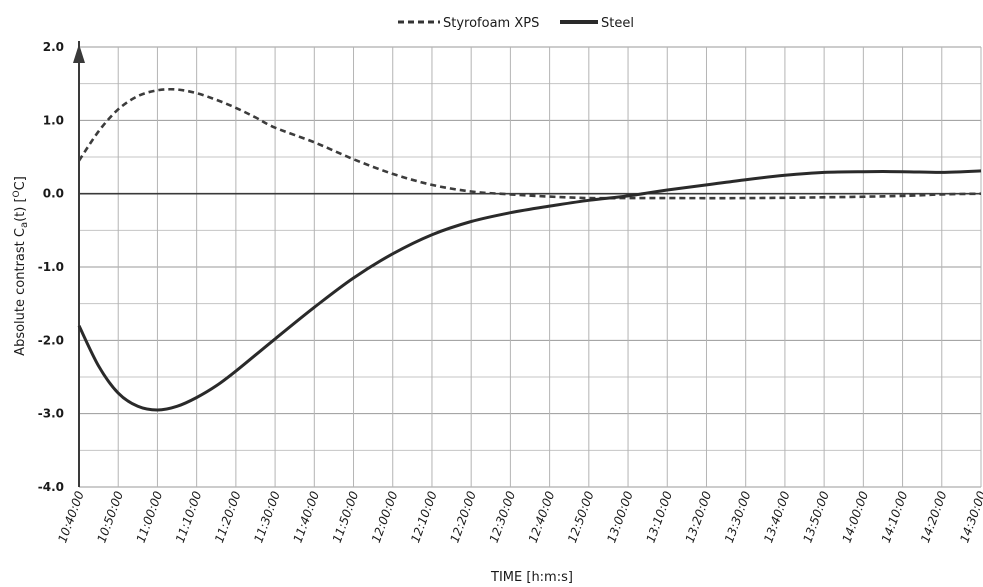  Describe the element at coordinates (463, 517) in the screenshot. I see `x-tick-label: 12:20:00` at that location.